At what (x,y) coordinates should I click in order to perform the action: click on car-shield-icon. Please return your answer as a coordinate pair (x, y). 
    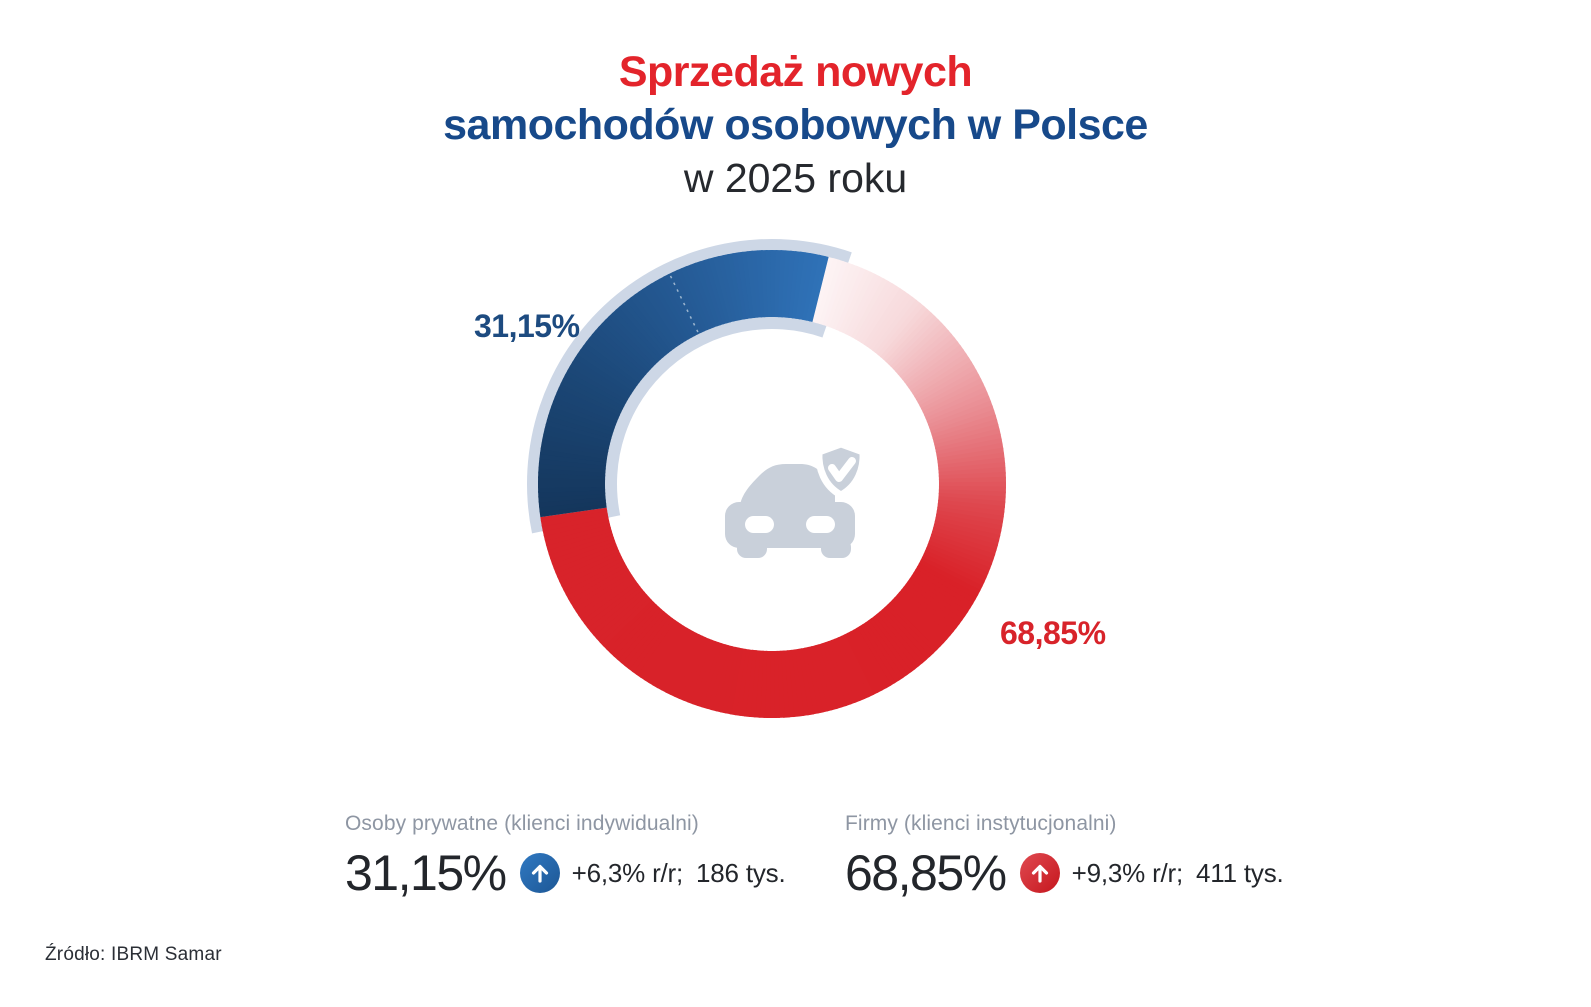
    Looking at the image, I should click on (796, 499).